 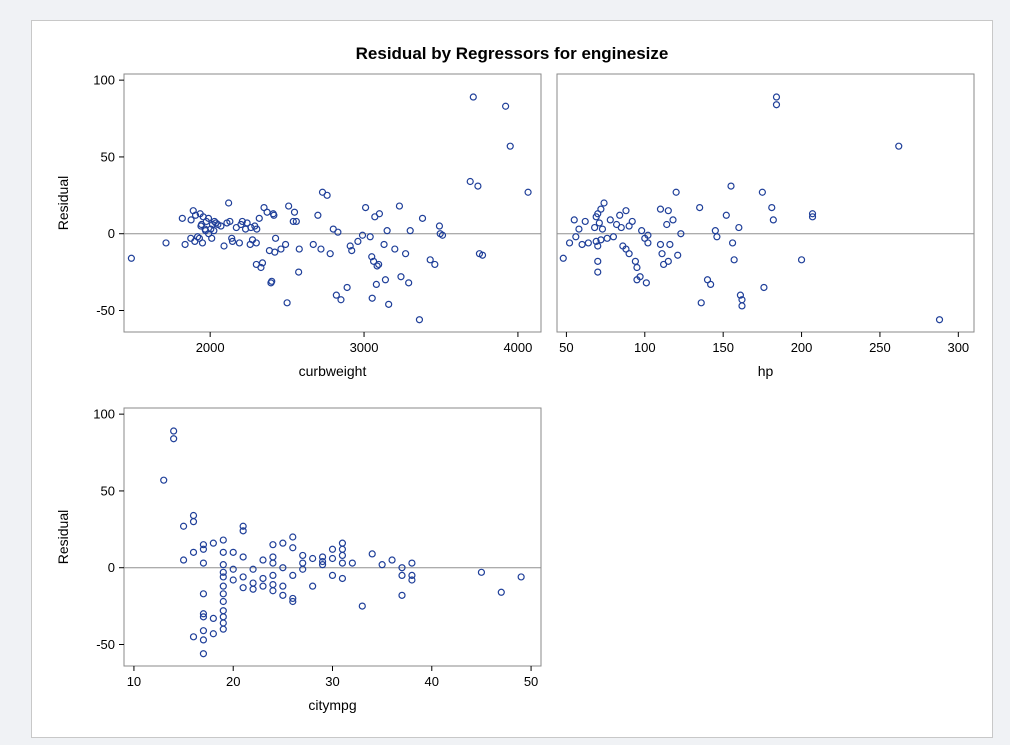 I want to click on x-tick-label: 40, so click(x=432, y=681).